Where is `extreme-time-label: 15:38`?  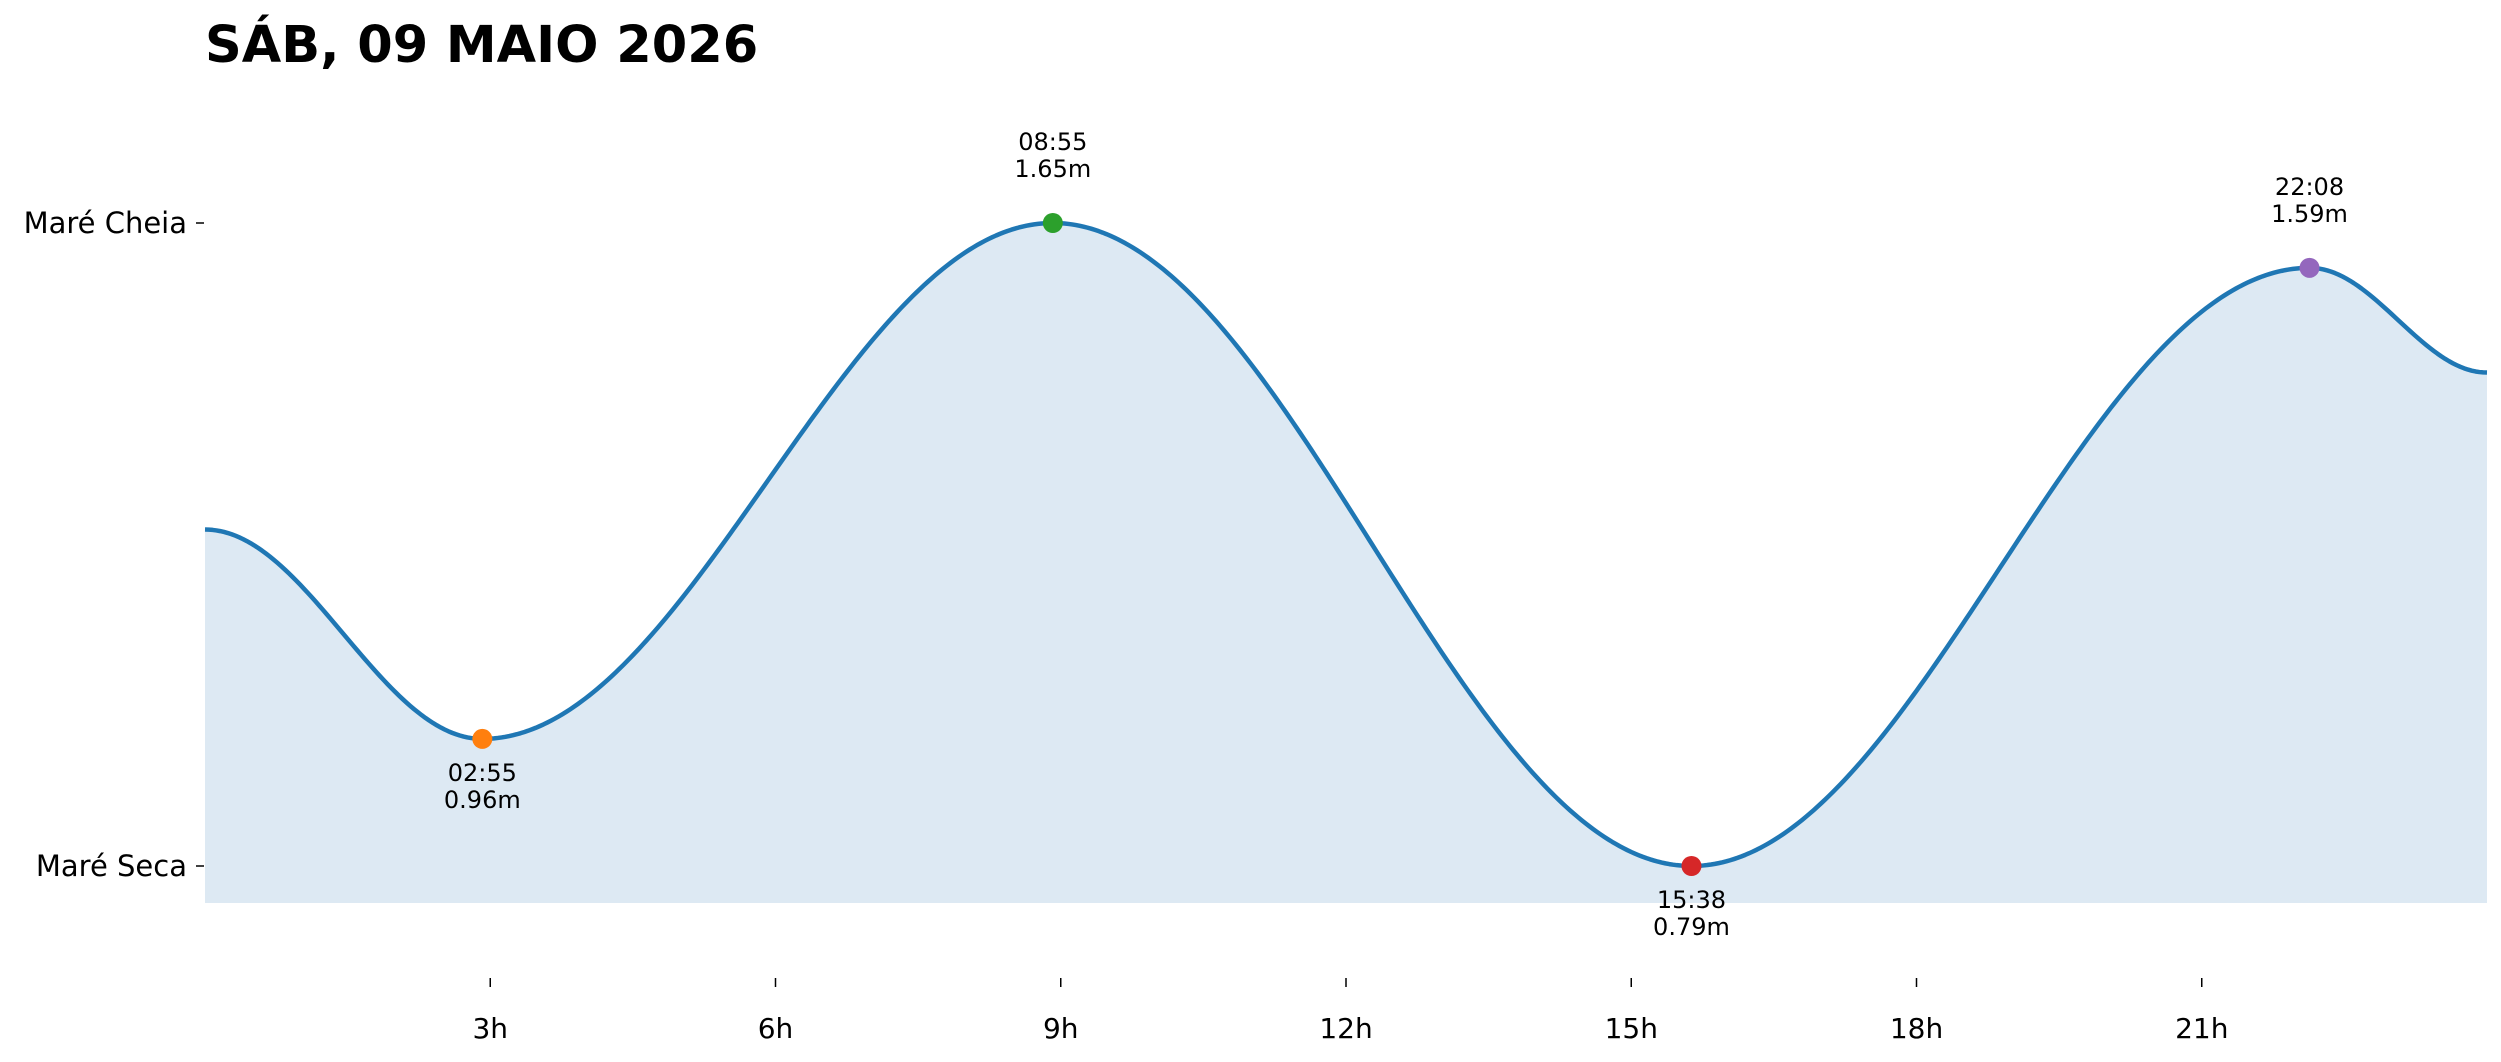
extreme-time-label: 15:38 is located at coordinates (1691, 900).